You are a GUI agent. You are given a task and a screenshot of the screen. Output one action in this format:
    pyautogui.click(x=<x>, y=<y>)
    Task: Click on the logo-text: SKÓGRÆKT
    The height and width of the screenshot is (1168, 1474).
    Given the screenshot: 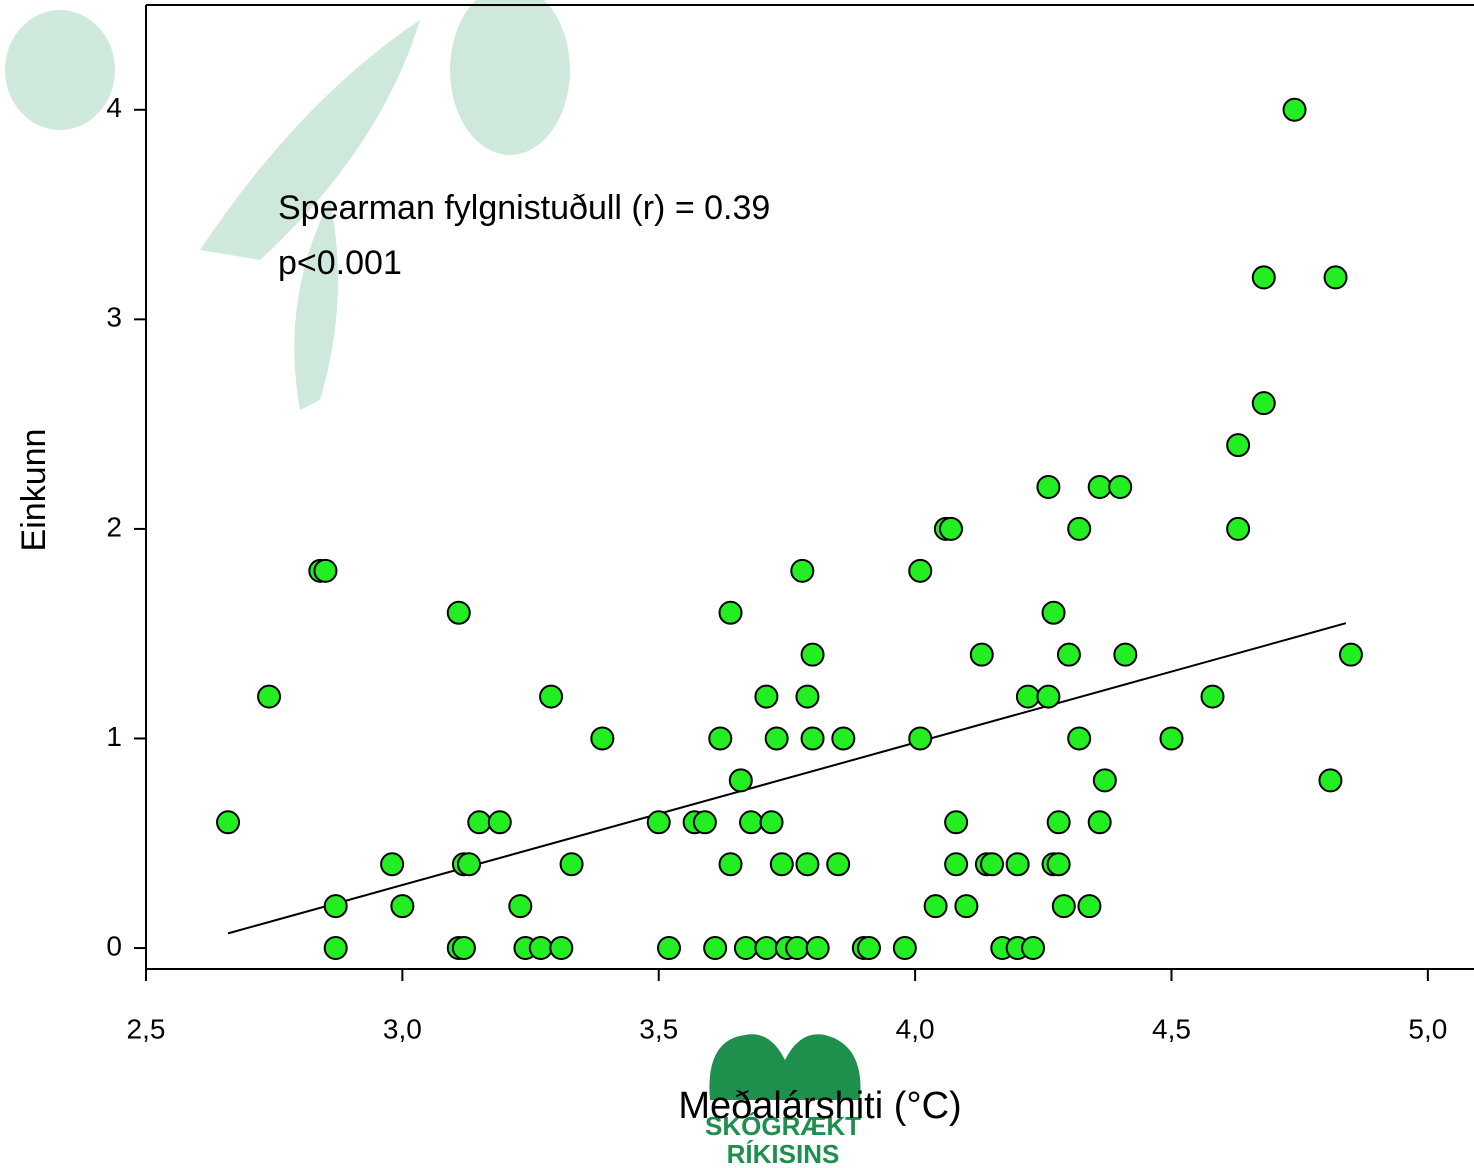 What is the action you would take?
    pyautogui.click(x=783, y=1126)
    